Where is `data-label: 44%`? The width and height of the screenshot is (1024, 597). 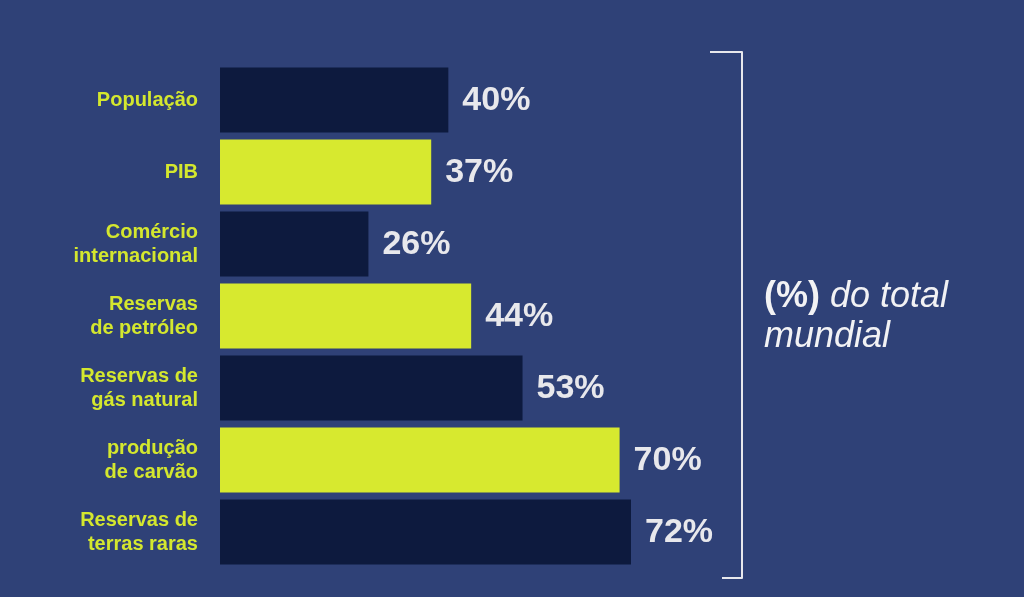 data-label: 44% is located at coordinates (519, 314).